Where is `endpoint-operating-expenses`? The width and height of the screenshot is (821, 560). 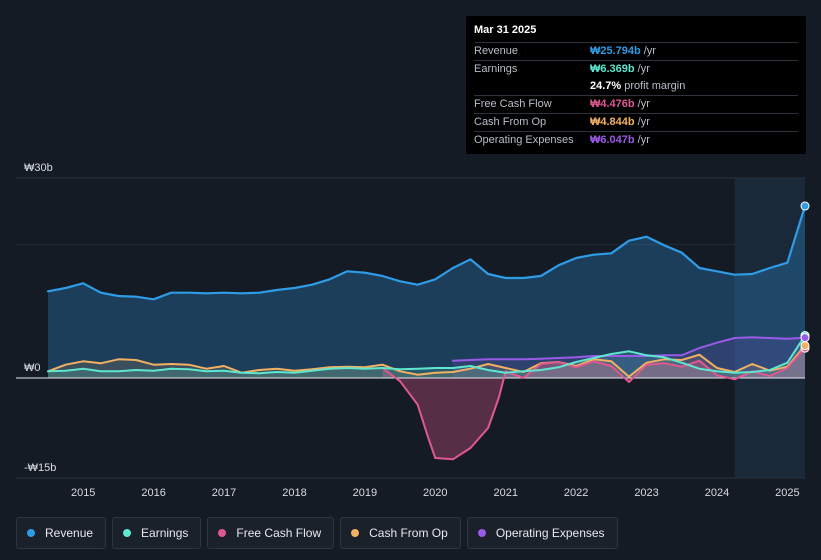 endpoint-operating-expenses is located at coordinates (805, 338).